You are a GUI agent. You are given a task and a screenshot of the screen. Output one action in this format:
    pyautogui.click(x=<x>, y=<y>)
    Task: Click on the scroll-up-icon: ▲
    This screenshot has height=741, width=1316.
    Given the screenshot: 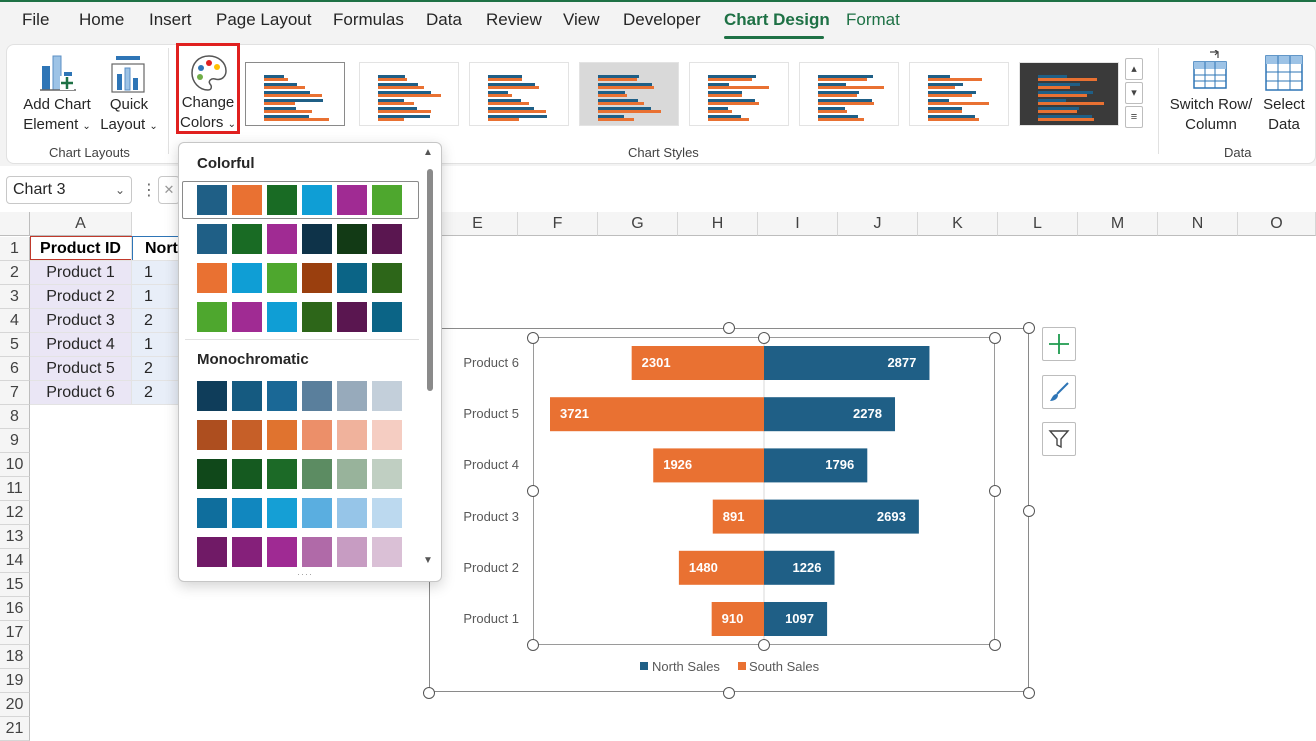 What is the action you would take?
    pyautogui.click(x=428, y=152)
    